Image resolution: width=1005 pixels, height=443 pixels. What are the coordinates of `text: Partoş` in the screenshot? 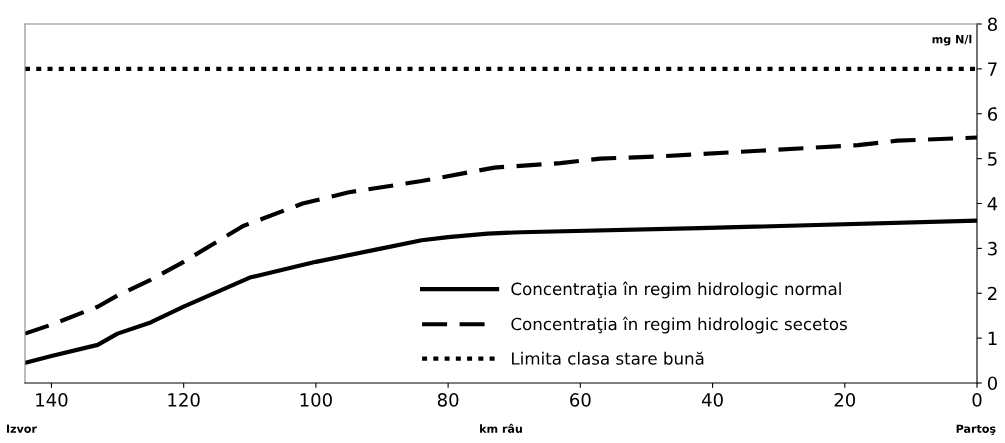 It's located at (976, 429).